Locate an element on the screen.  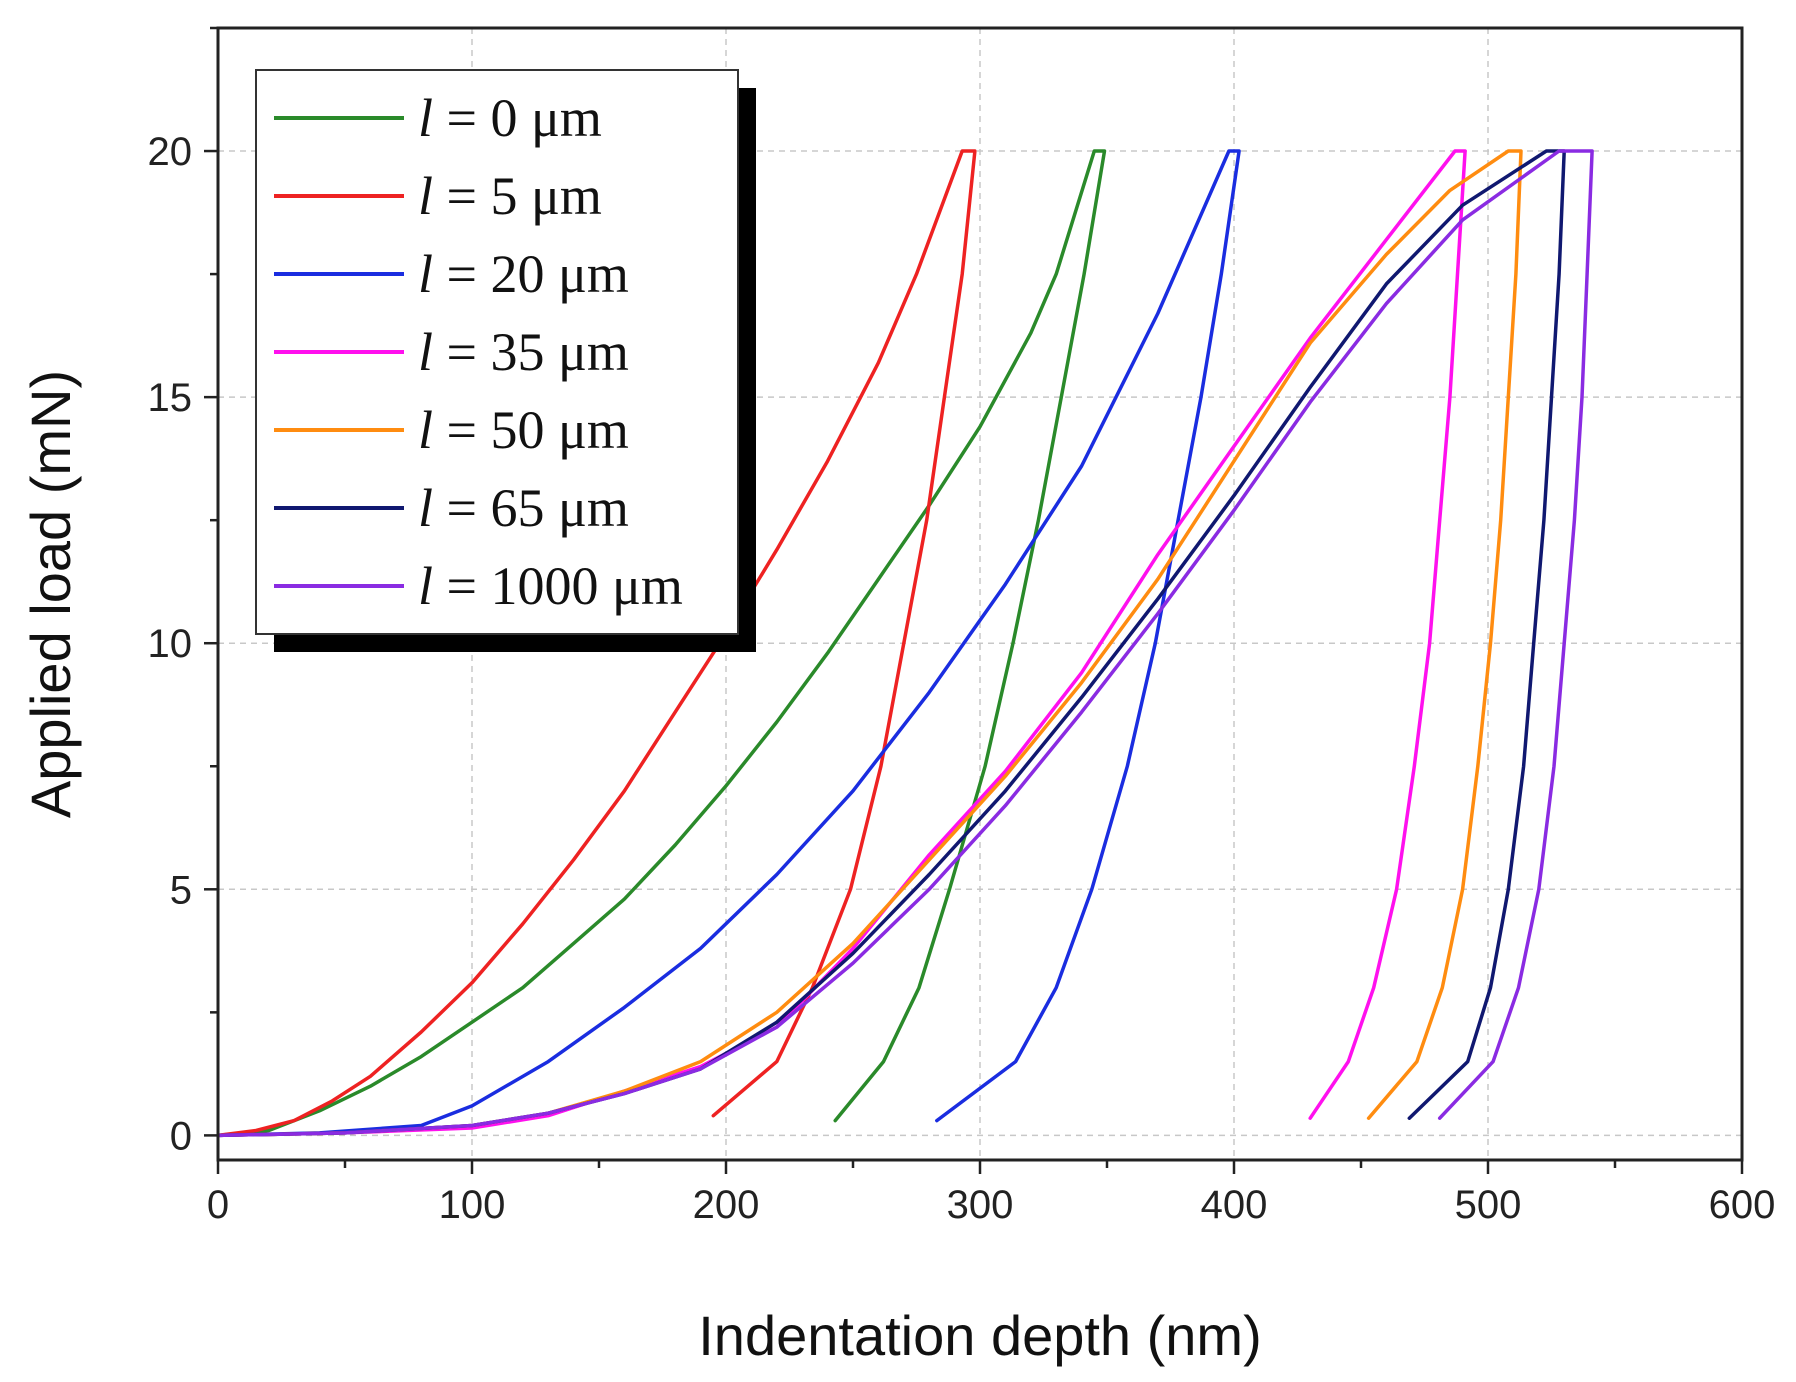
legend-label-4: l = 50 μm is located at coordinates (523, 430).